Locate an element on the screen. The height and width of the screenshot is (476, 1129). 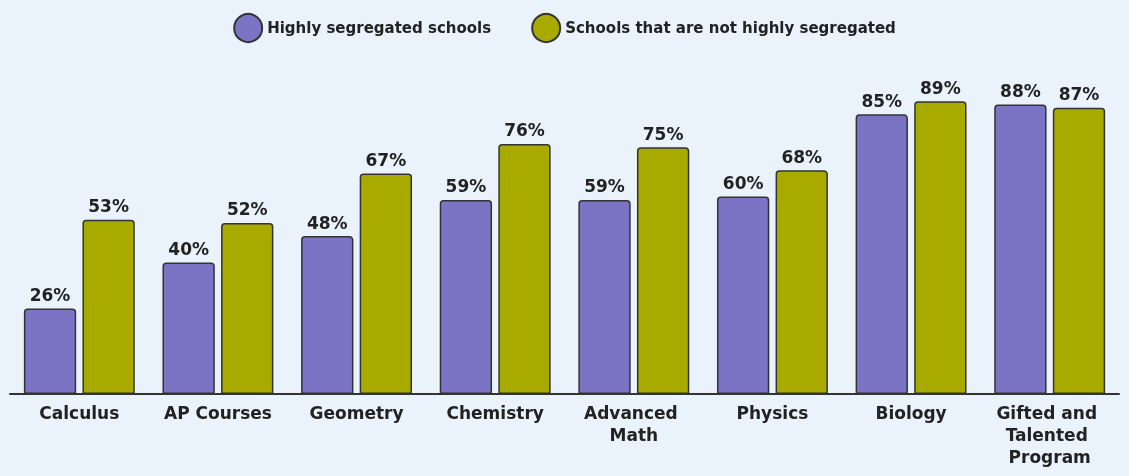
x-tick-label: Gifted and Talented Program is located at coordinates (1049, 435).